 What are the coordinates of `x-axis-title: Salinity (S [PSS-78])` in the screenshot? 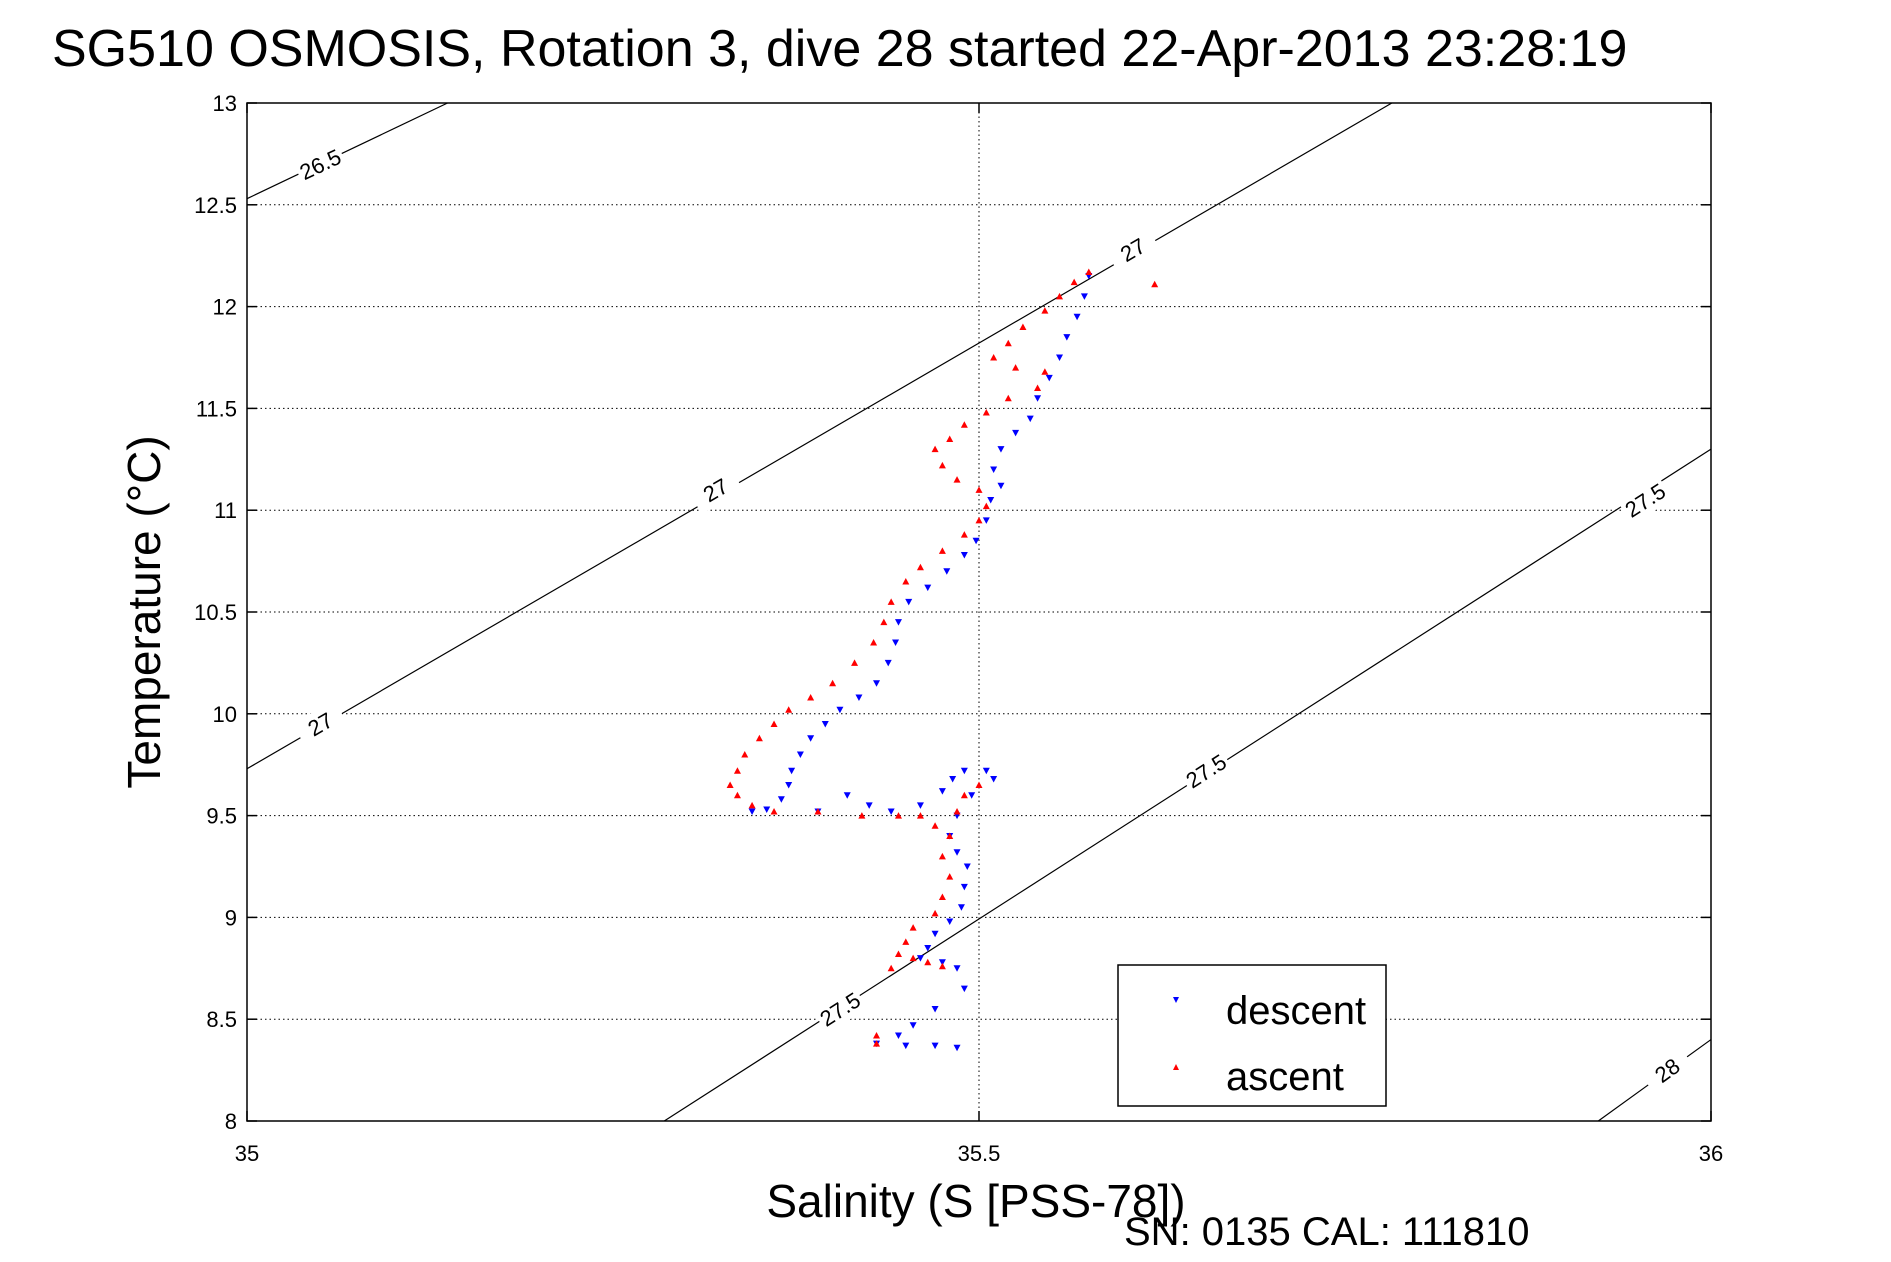 It's located at (975, 1201).